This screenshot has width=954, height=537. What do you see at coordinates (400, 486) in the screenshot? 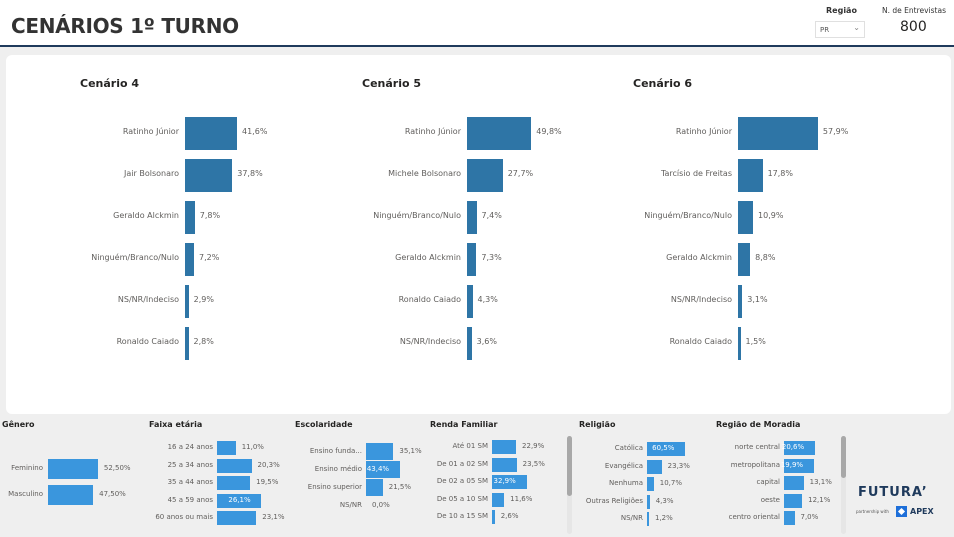
I see `category-value: 21,5%` at bounding box center [400, 486].